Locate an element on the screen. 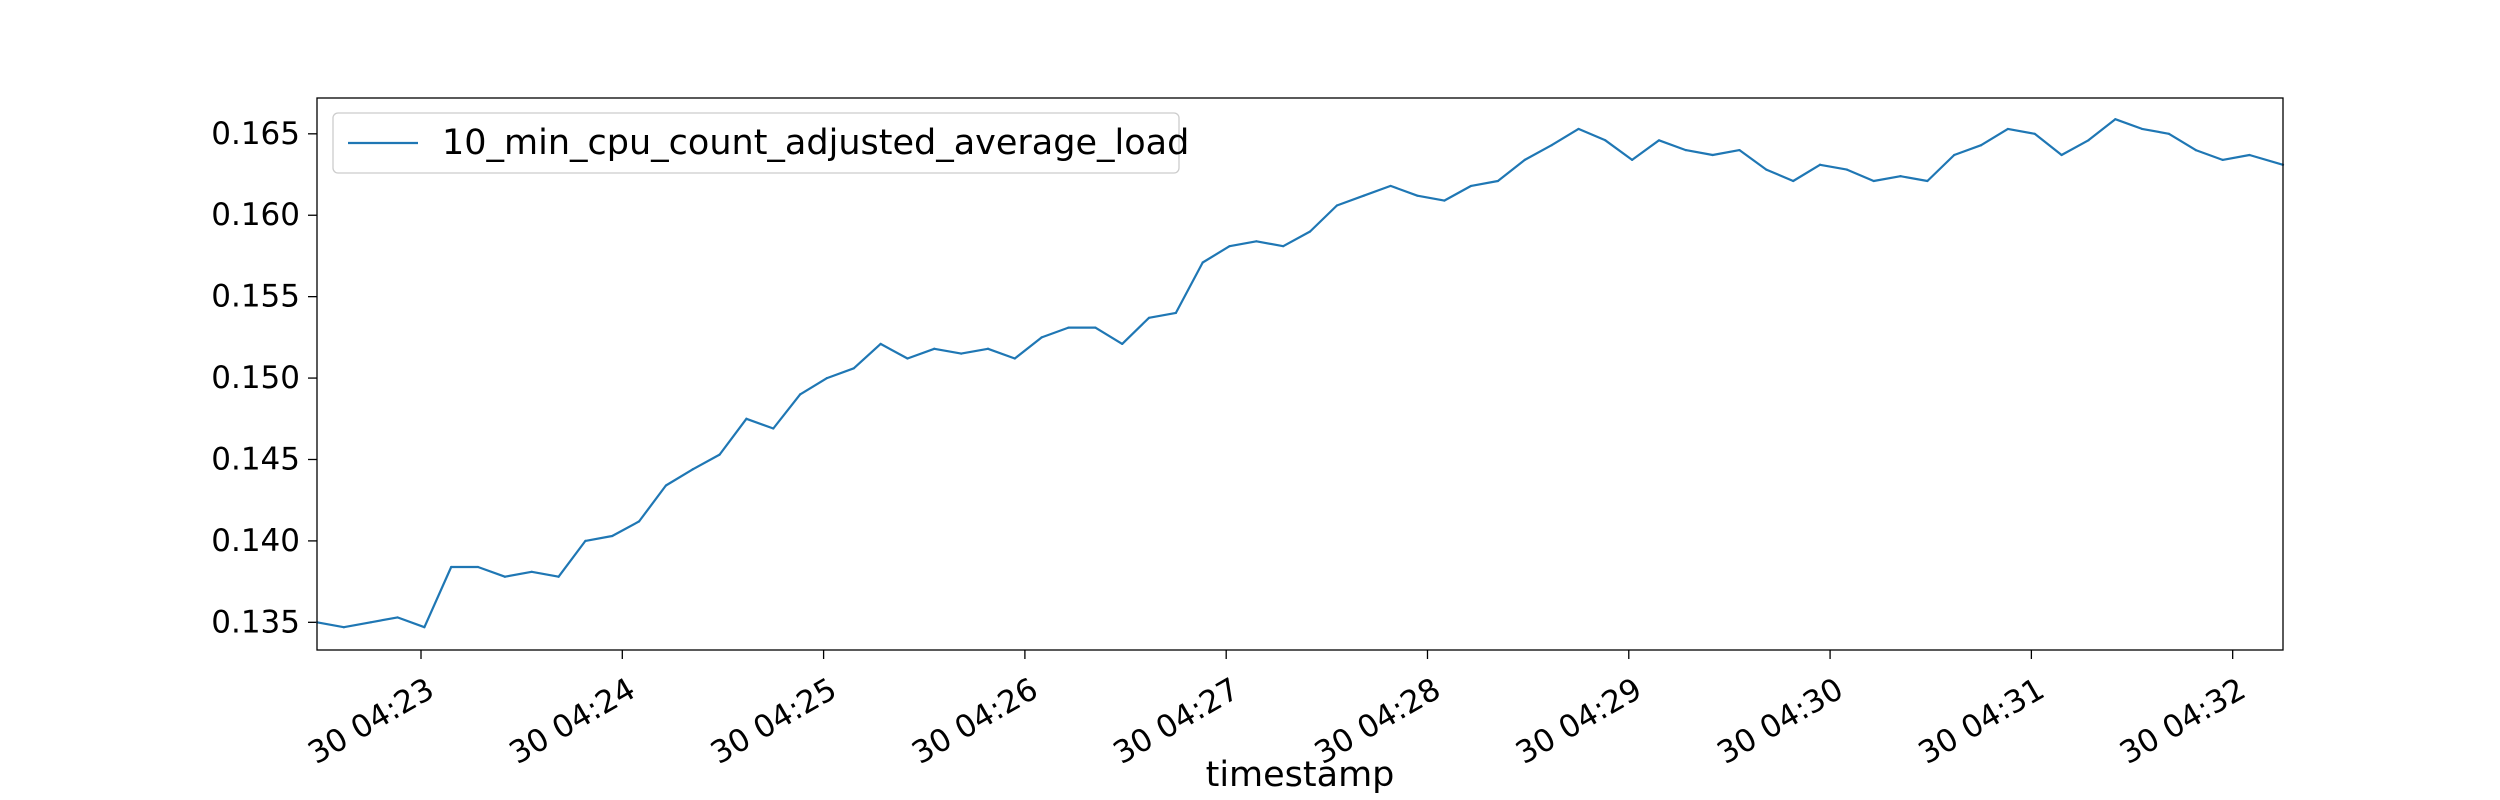 This screenshot has height=800, width=2500. y-tick-label: 0.140 is located at coordinates (255, 541).